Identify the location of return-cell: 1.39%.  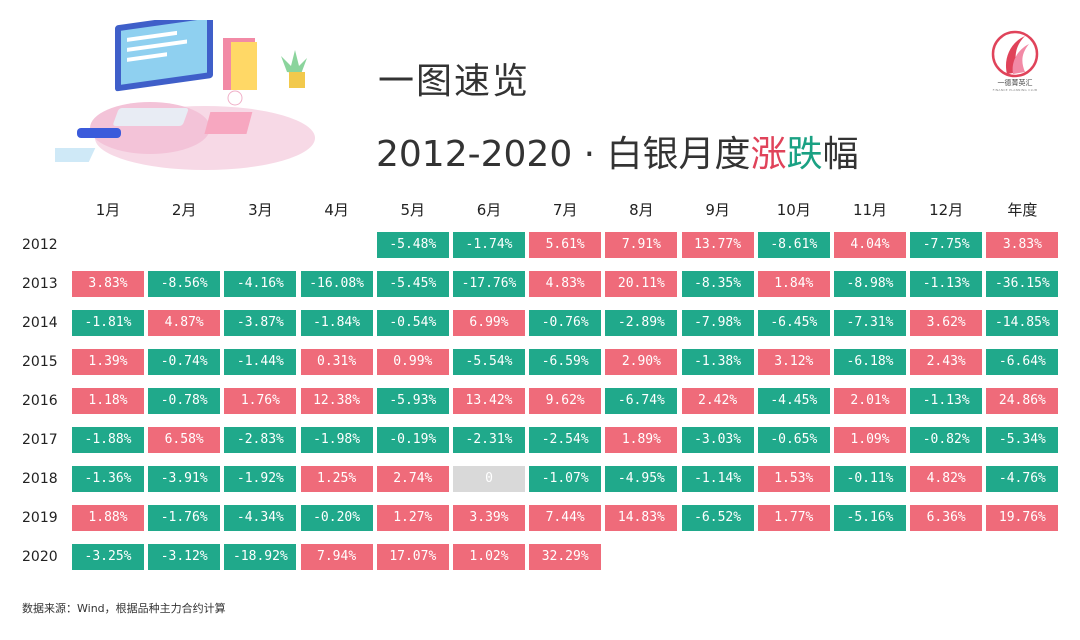
(108, 362).